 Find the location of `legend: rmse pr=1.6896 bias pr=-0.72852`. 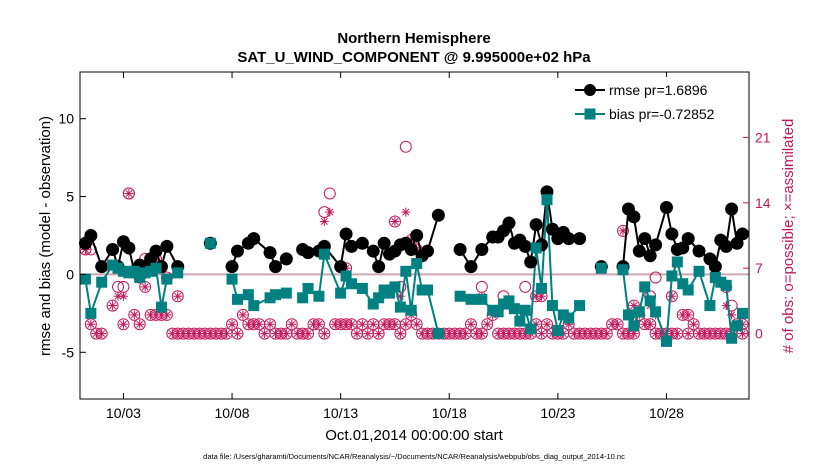

legend: rmse pr=1.6896 bias pr=-0.72852 is located at coordinates (657, 102).